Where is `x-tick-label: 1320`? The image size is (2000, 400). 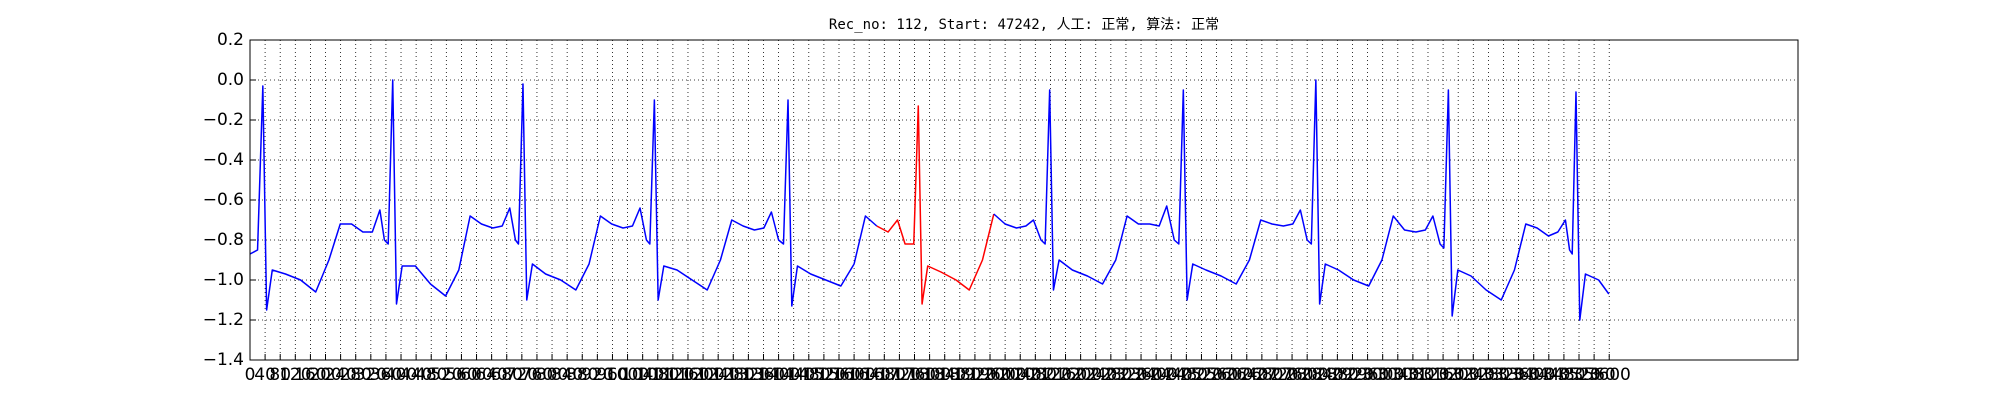 x-tick-label: 1320 is located at coordinates (748, 375).